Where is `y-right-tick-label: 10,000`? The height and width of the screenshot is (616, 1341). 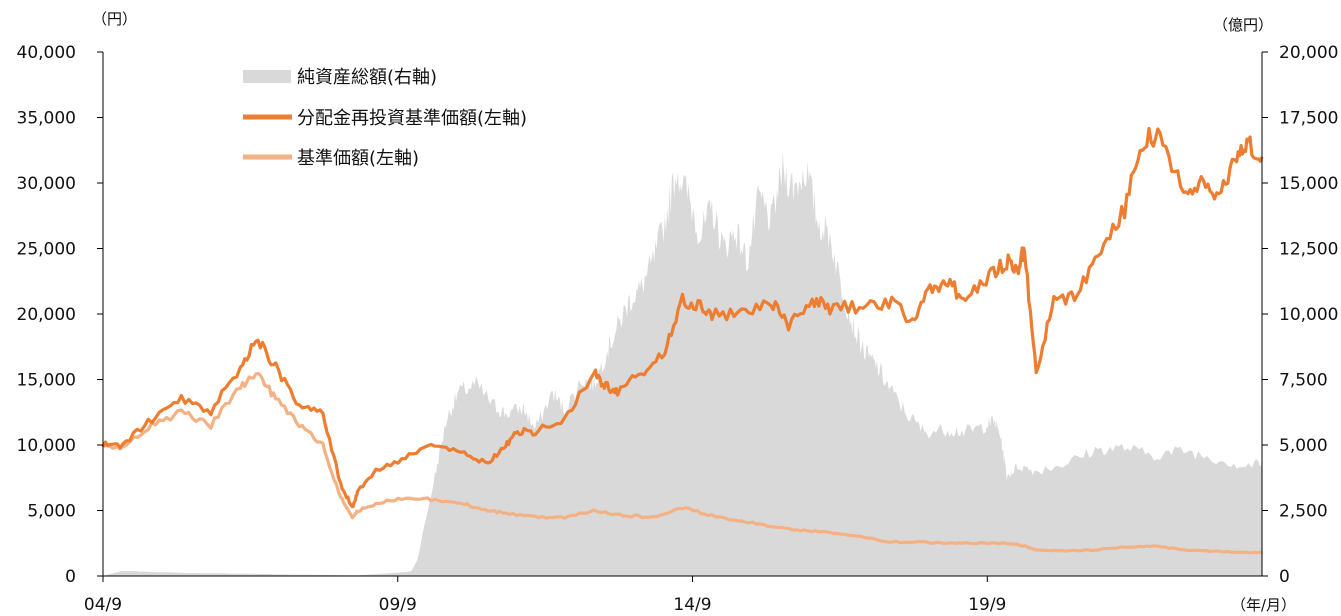
y-right-tick-label: 10,000 is located at coordinates (1308, 315).